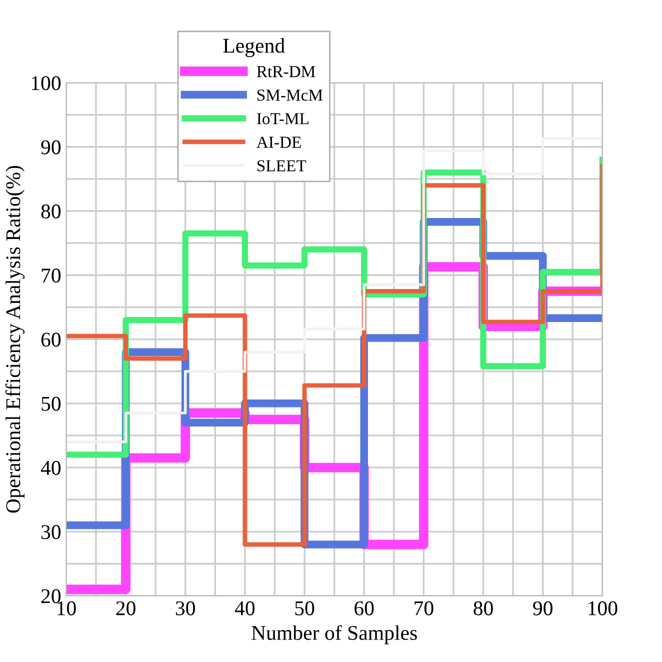  I want to click on y-tick-label: 60, so click(51, 339).